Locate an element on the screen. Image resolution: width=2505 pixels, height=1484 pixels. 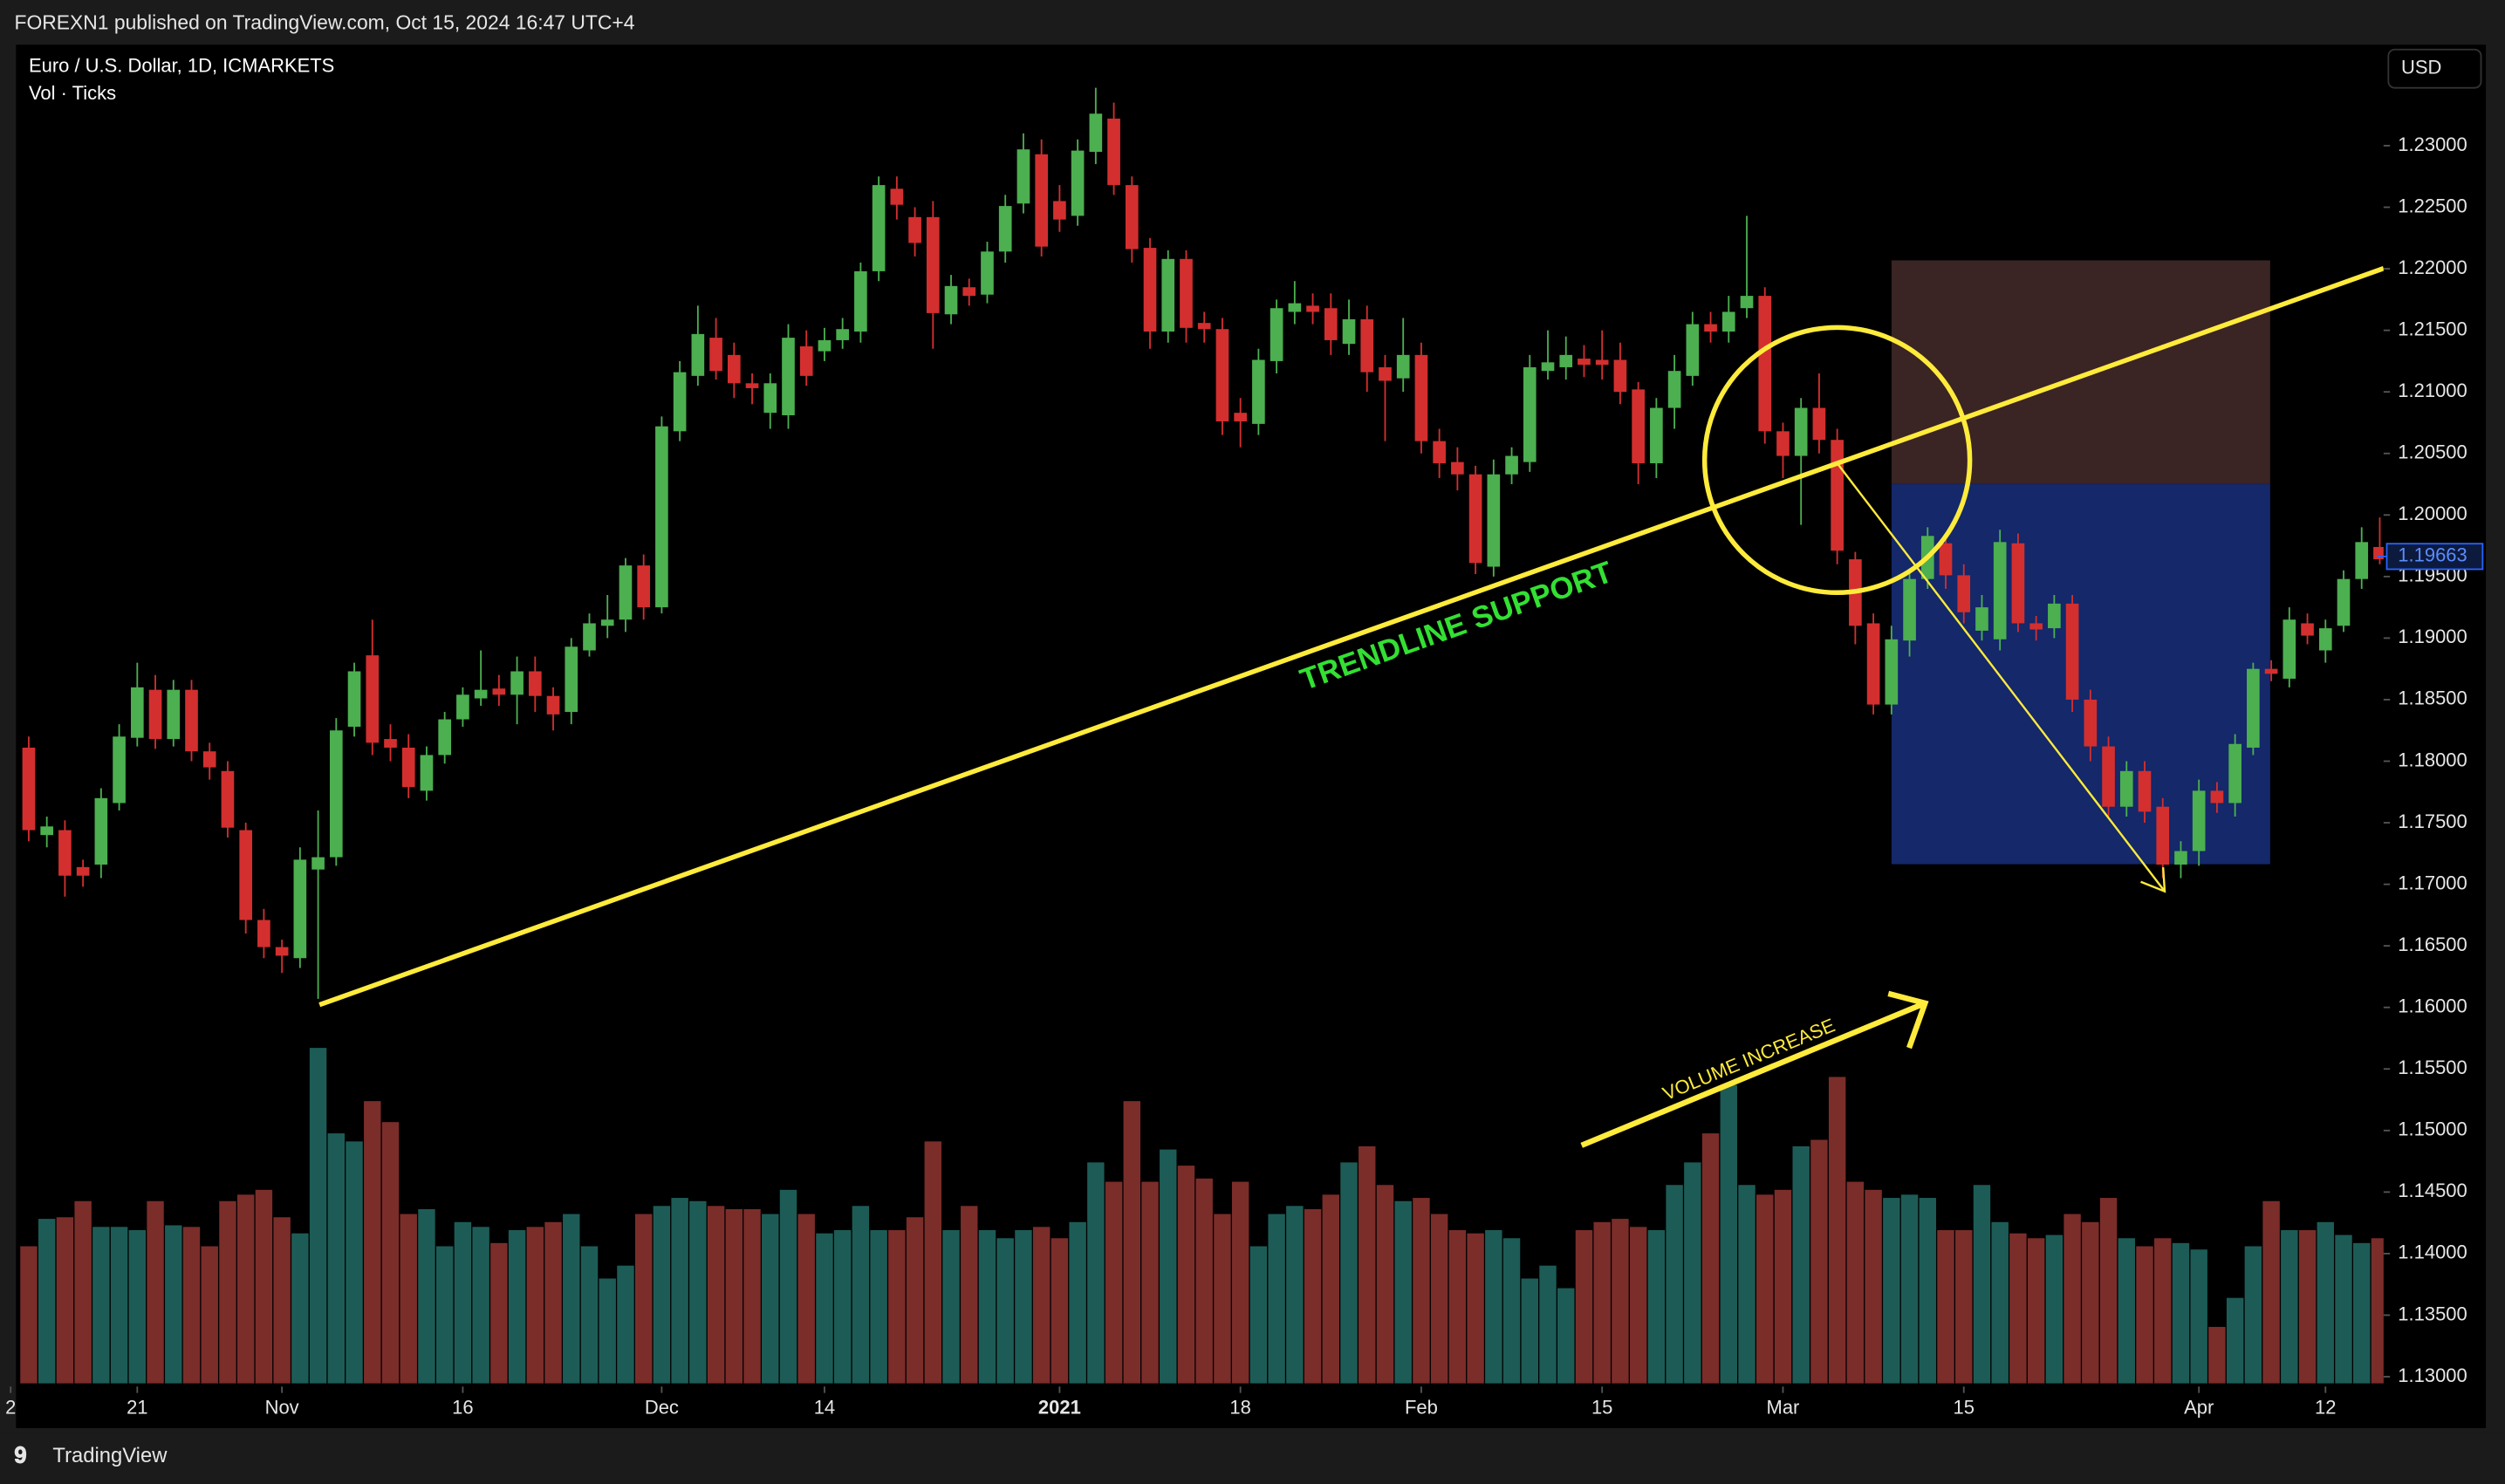
y-tick-label: 1.14500 is located at coordinates (2432, 1190).